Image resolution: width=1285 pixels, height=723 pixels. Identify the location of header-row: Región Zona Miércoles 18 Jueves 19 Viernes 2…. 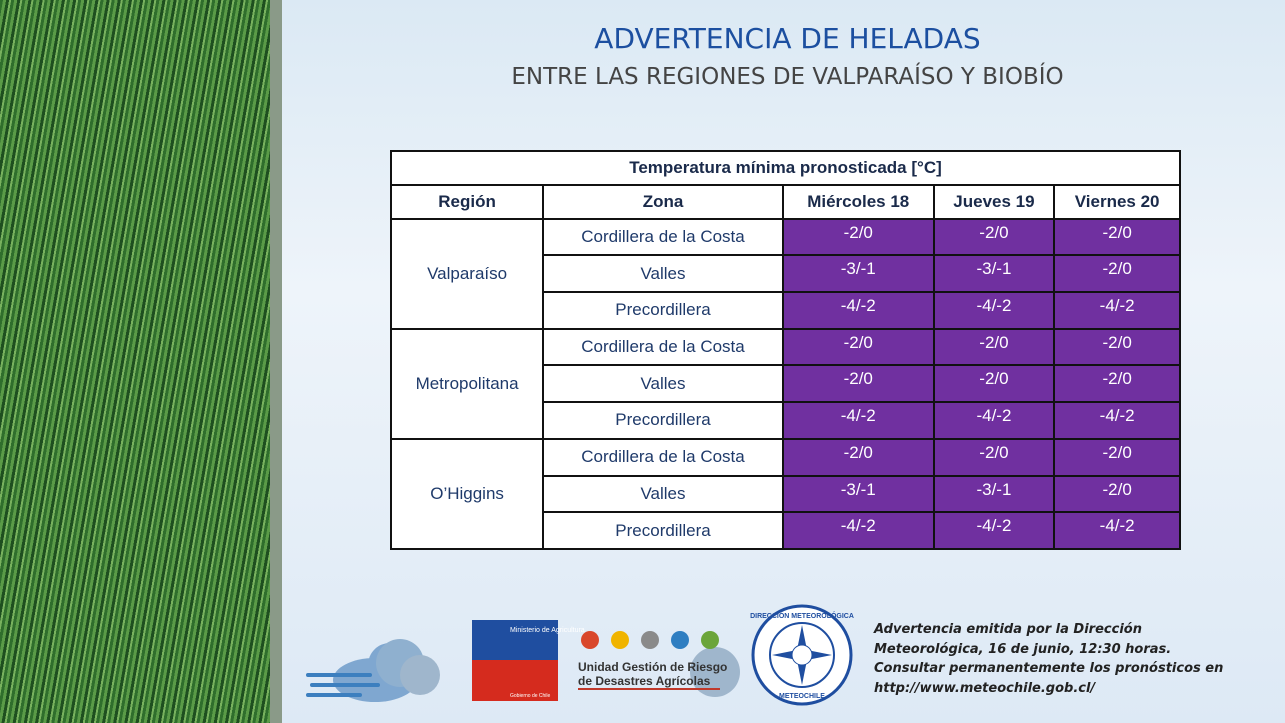
(785, 202).